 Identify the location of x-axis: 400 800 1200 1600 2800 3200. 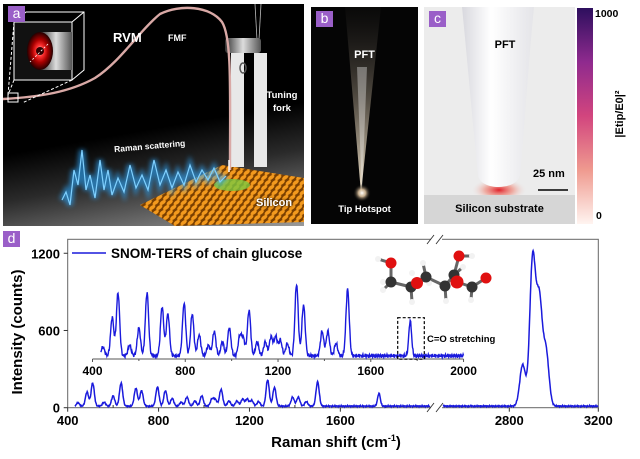
(335, 416).